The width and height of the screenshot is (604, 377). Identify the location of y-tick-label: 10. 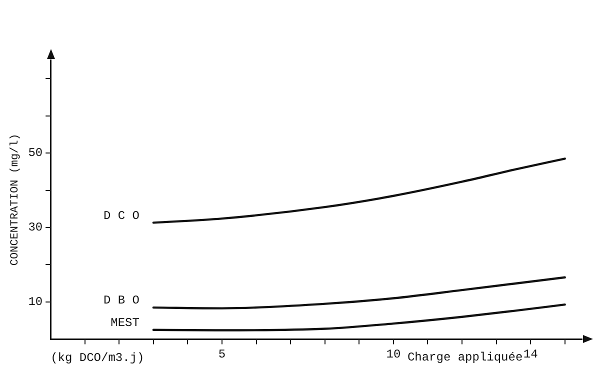
(35, 302).